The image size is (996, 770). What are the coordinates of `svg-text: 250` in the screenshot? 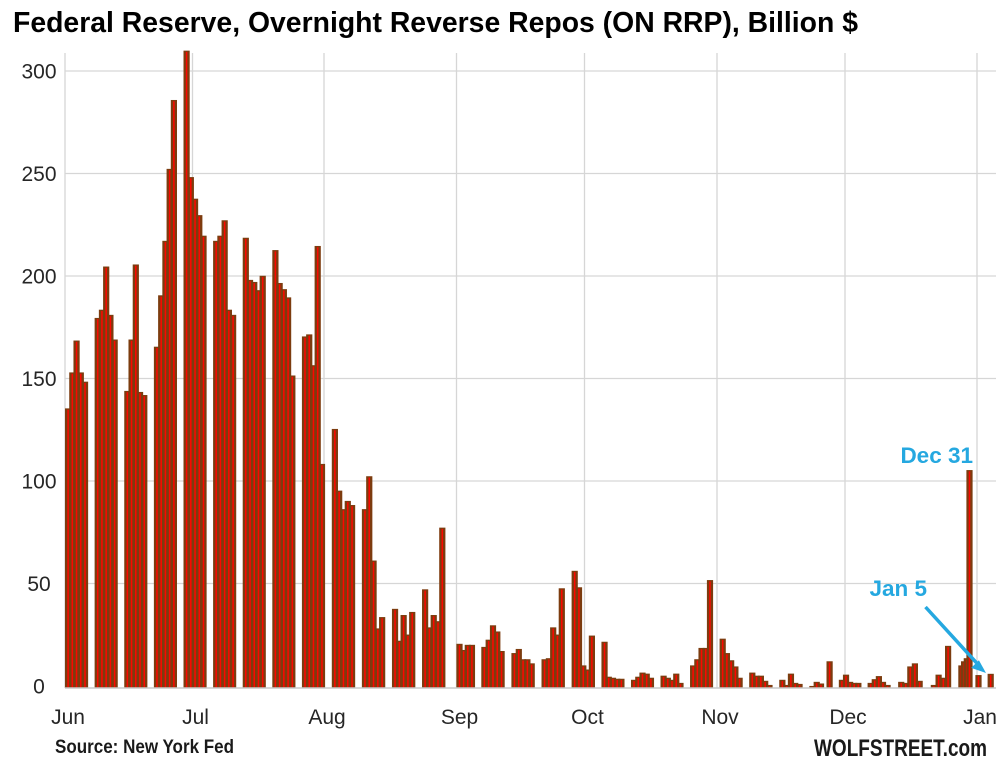 It's located at (38, 174).